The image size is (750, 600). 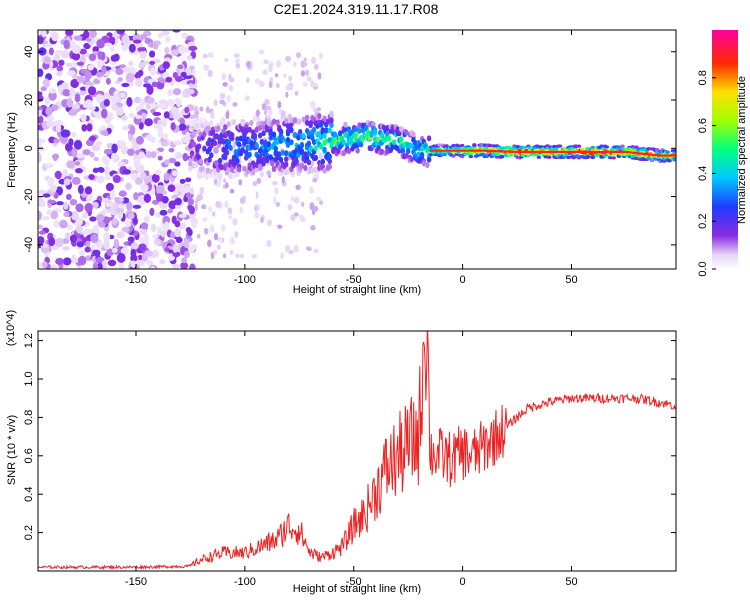 I want to click on x-tick-label: -100, so click(x=245, y=582).